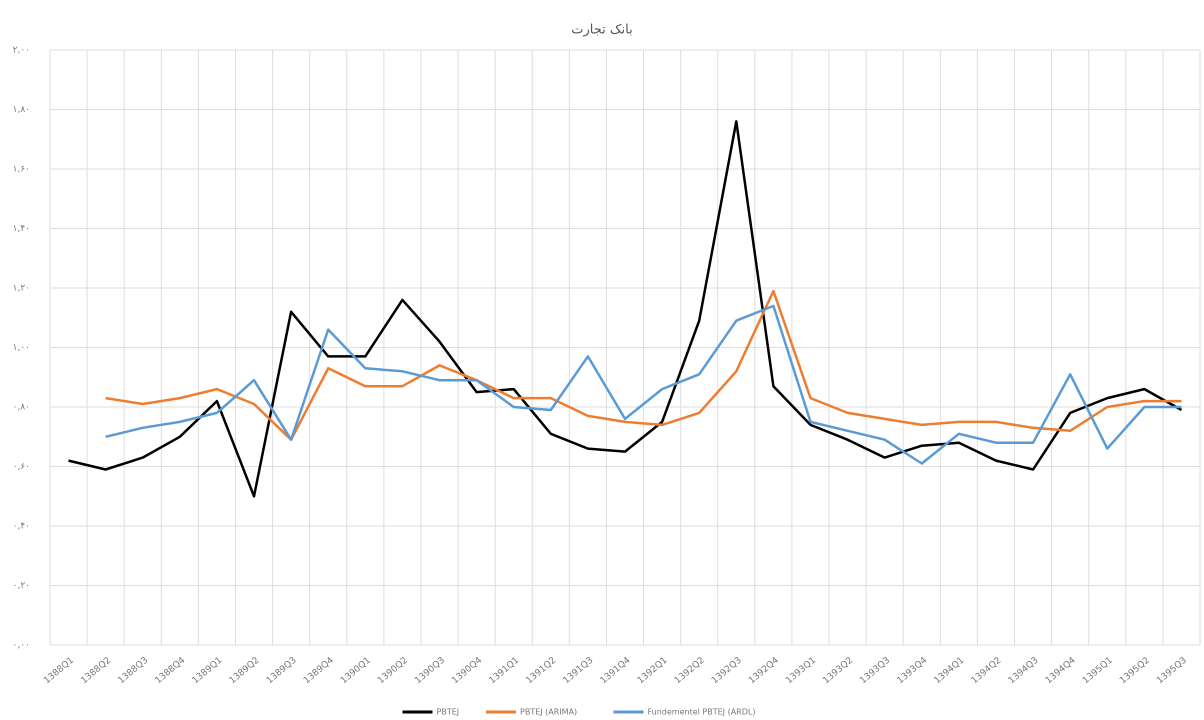 The height and width of the screenshot is (720, 1204). What do you see at coordinates (59, 671) in the screenshot?
I see `x-tick-label: 1388Q1` at bounding box center [59, 671].